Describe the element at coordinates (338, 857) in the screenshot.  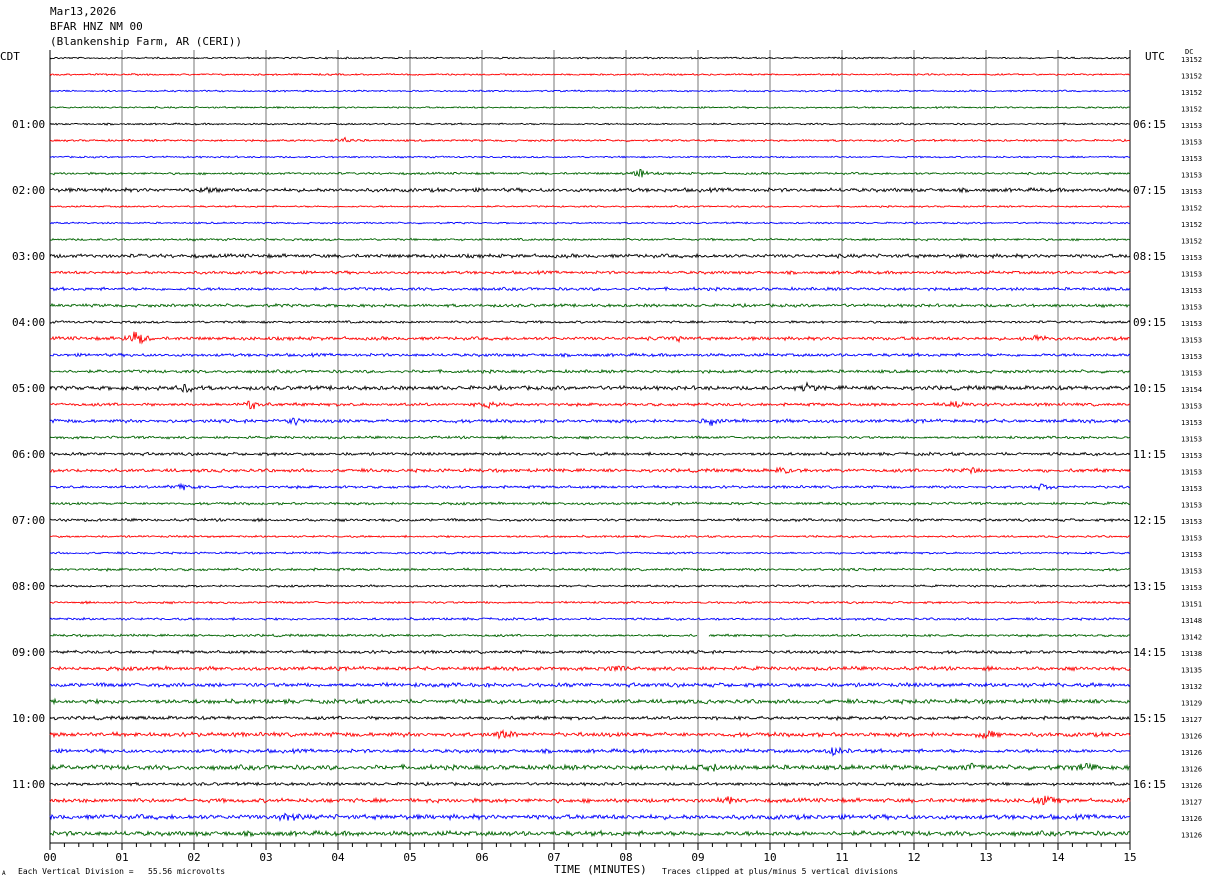
I see `x-tick-label: 04` at that location.